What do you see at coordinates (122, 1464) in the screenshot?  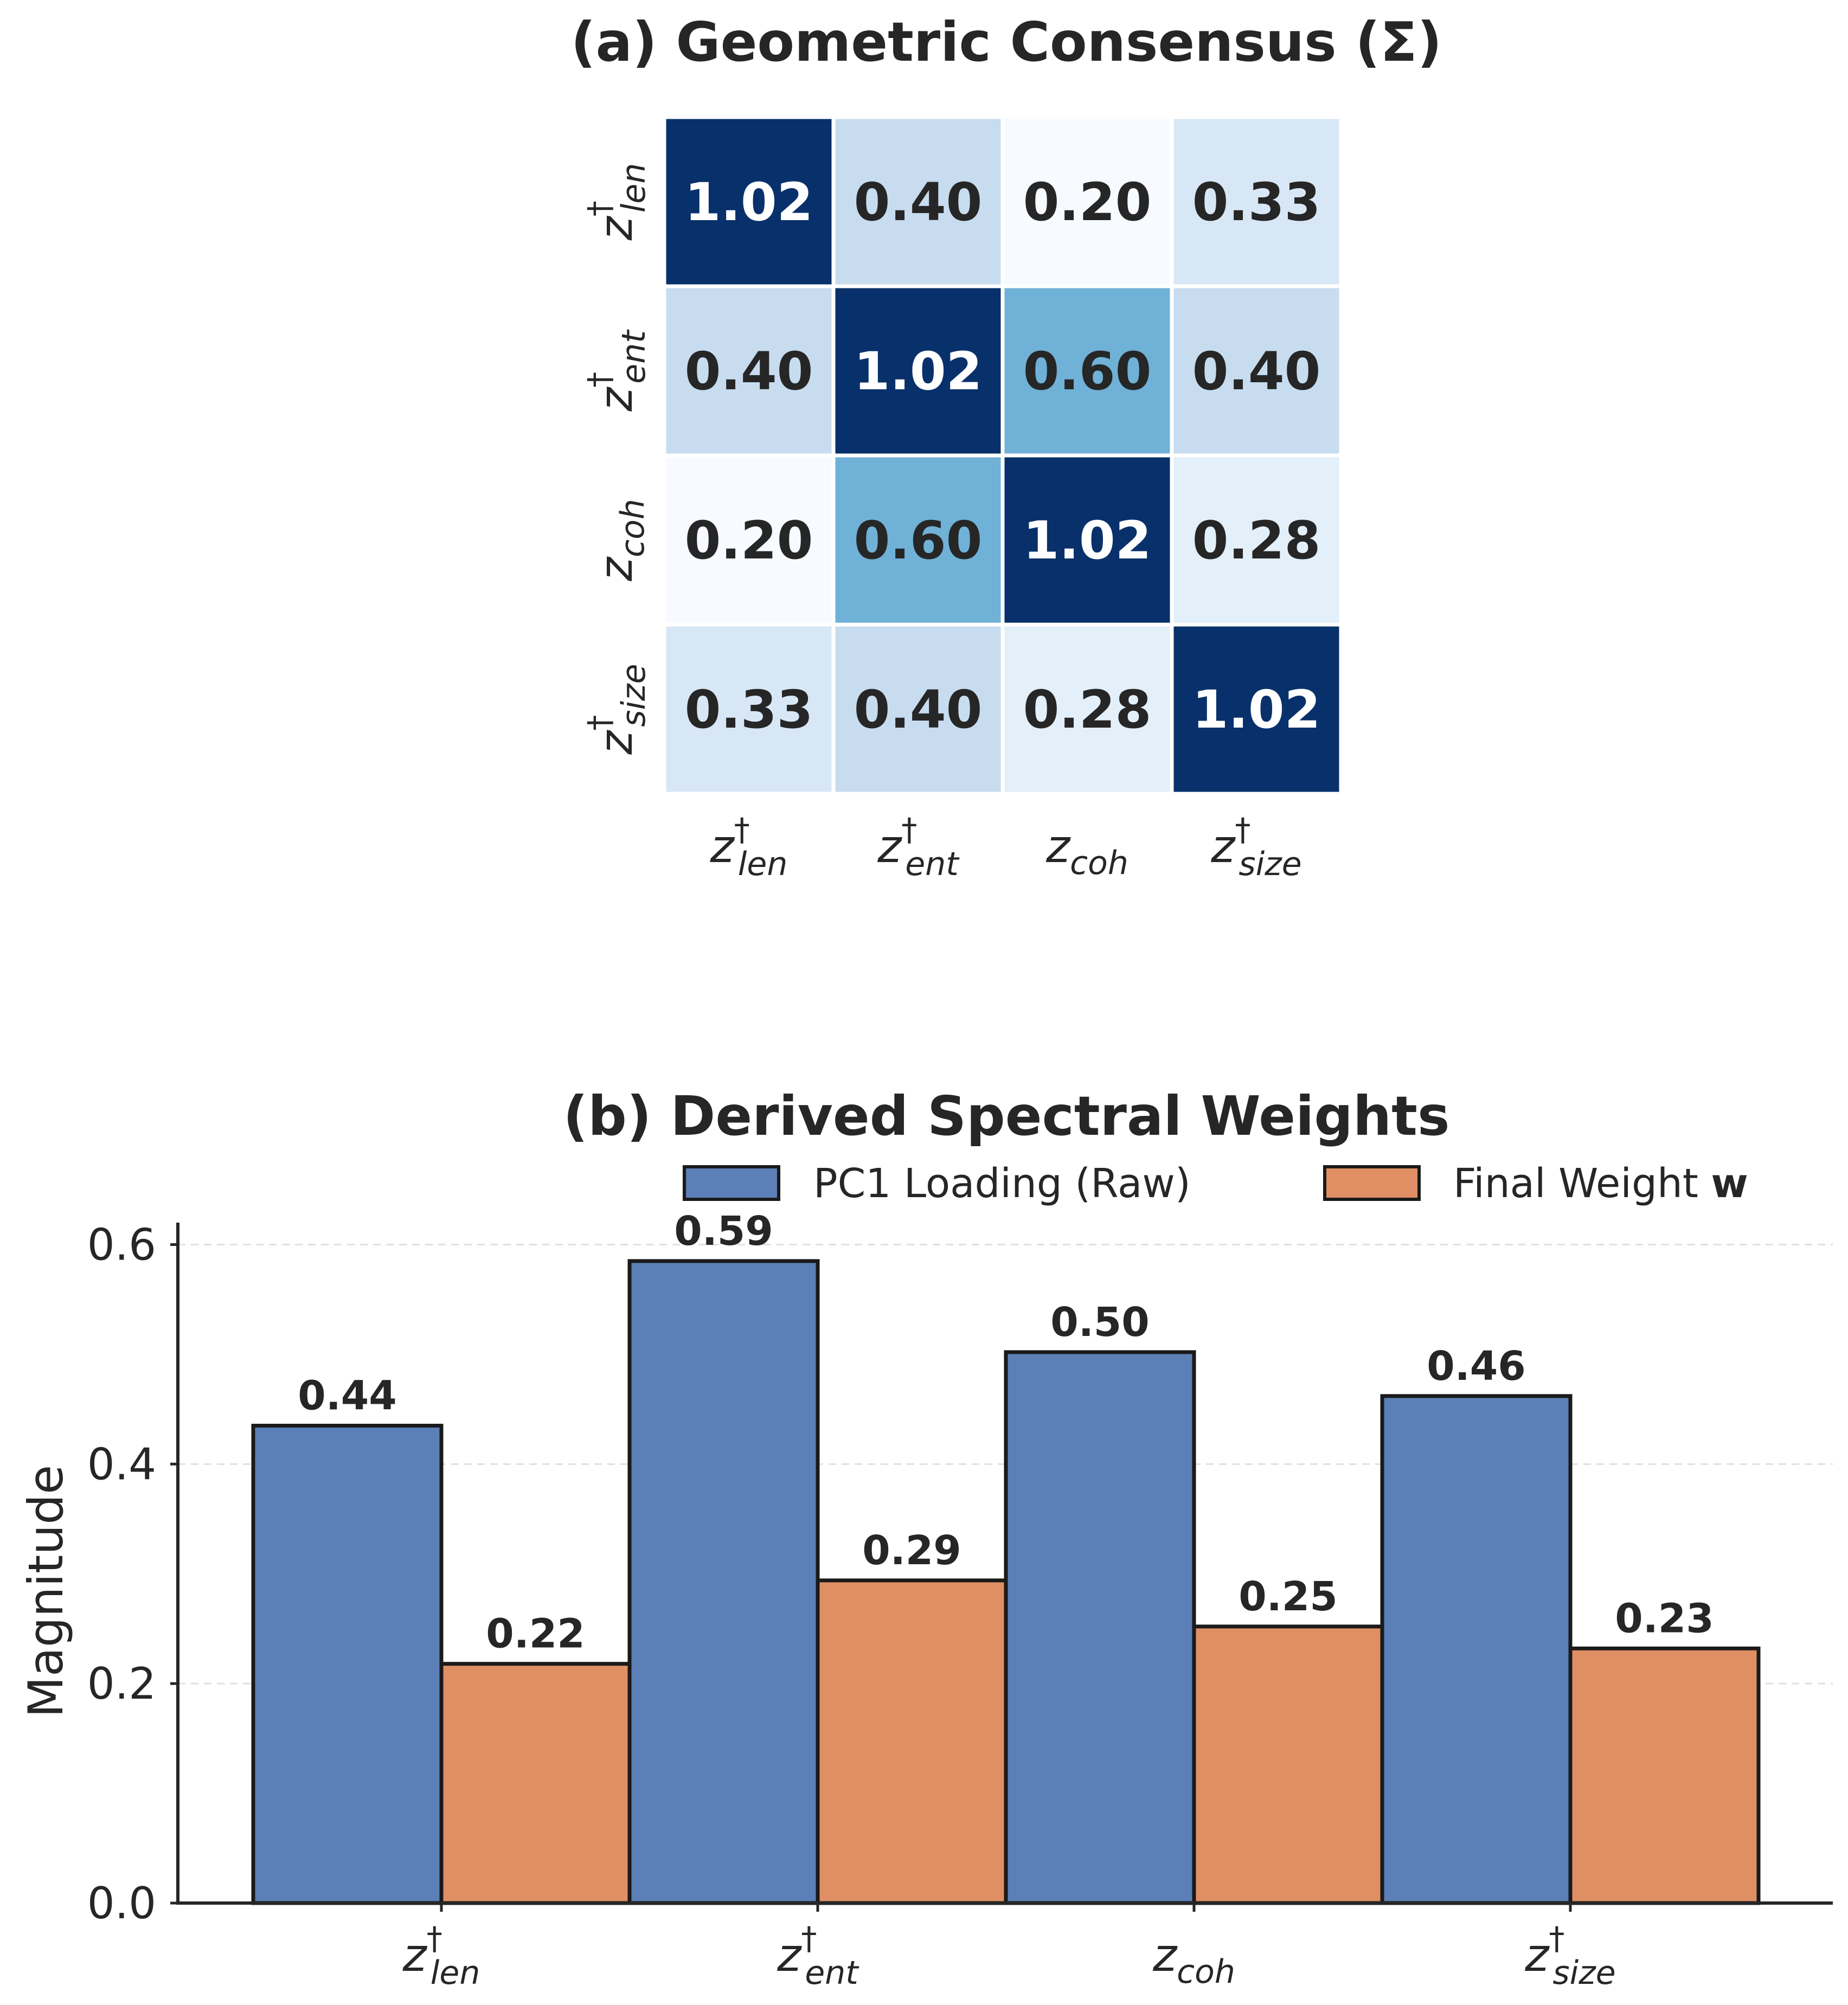 I see `y-tick-label: 0.4` at bounding box center [122, 1464].